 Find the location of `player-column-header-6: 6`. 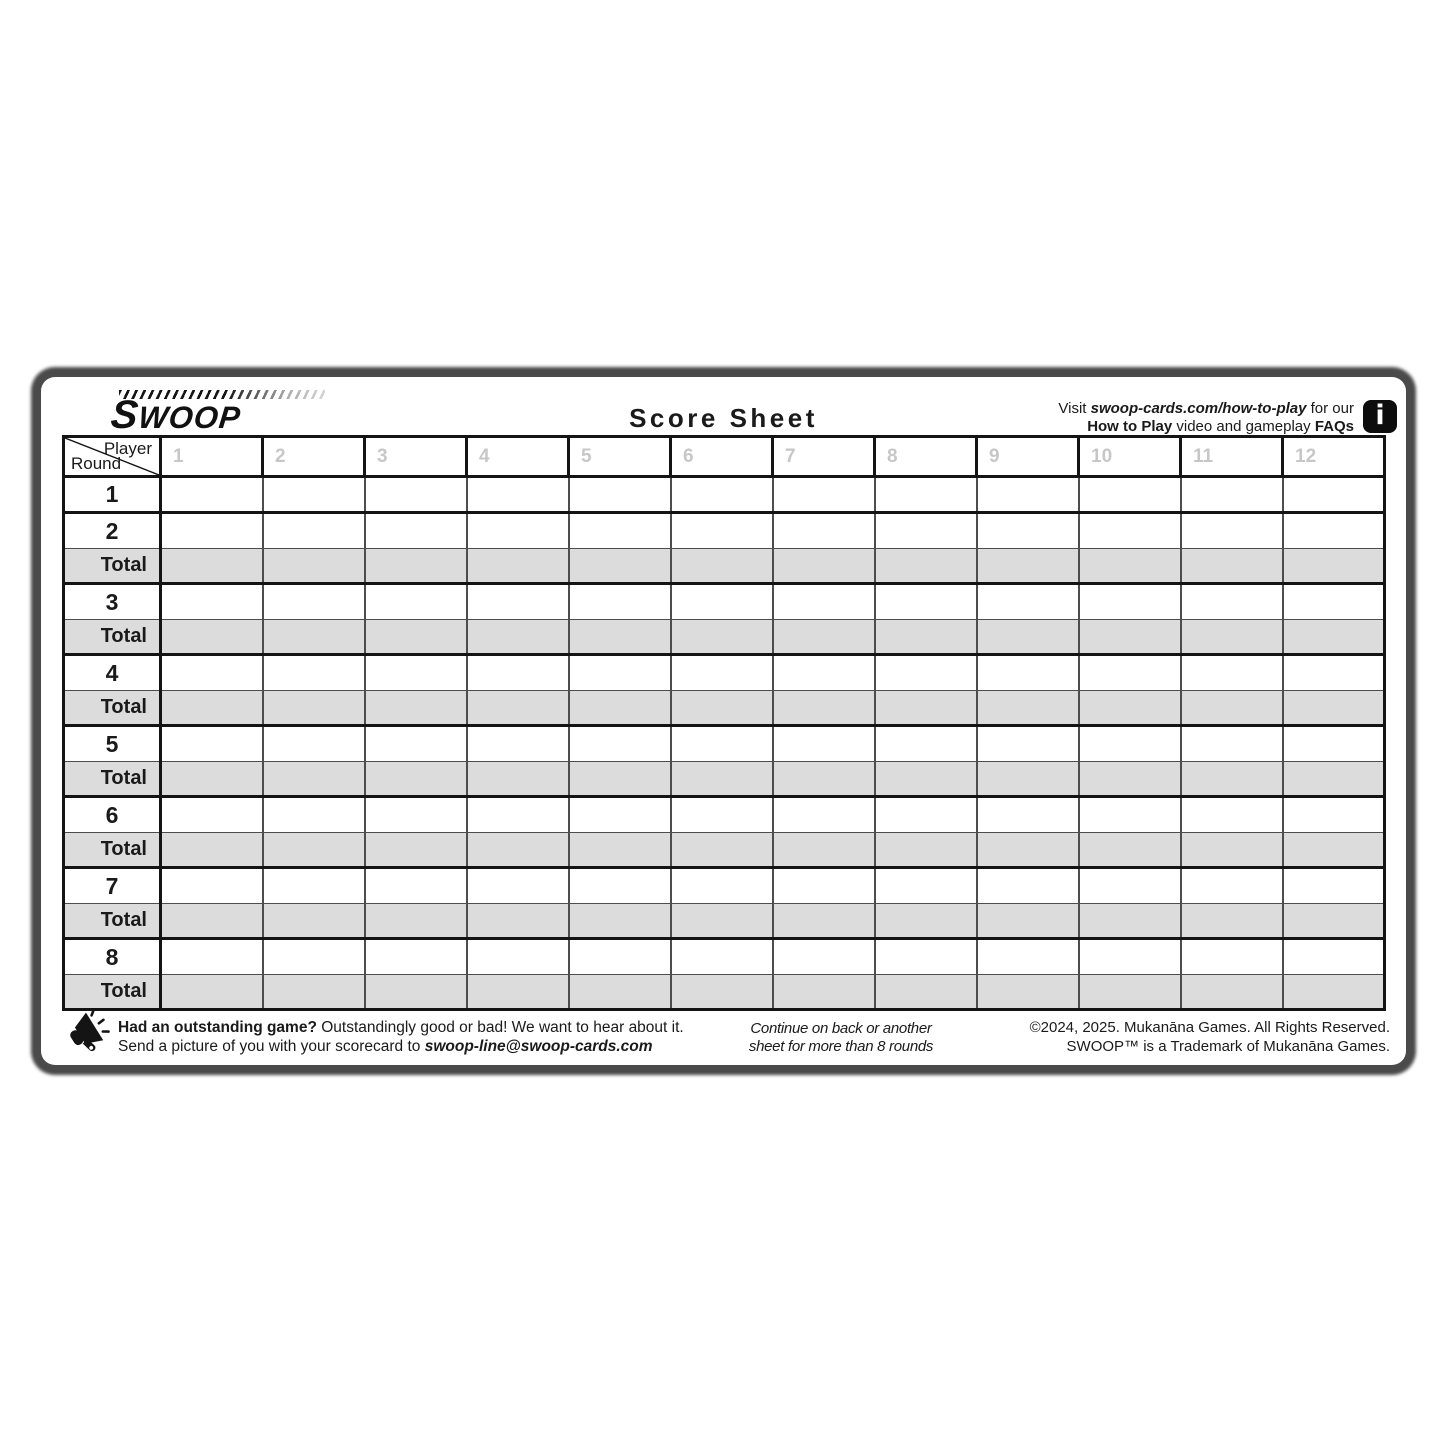

player-column-header-6: 6 is located at coordinates (721, 457).